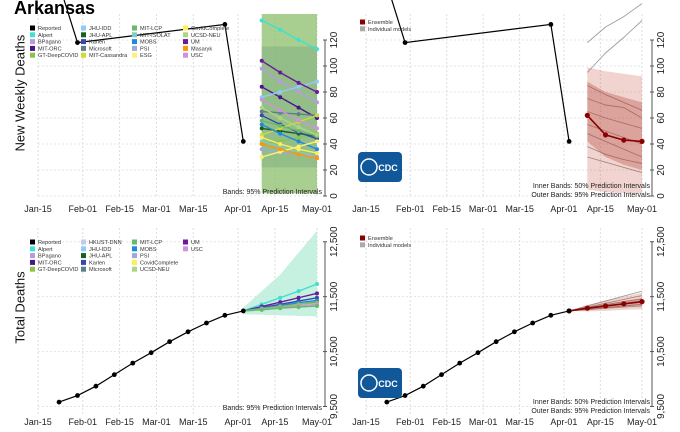 Image resolution: width=680 pixels, height=432 pixels. Describe the element at coordinates (334, 196) in the screenshot. I see `y-tick-label: 0` at that location.